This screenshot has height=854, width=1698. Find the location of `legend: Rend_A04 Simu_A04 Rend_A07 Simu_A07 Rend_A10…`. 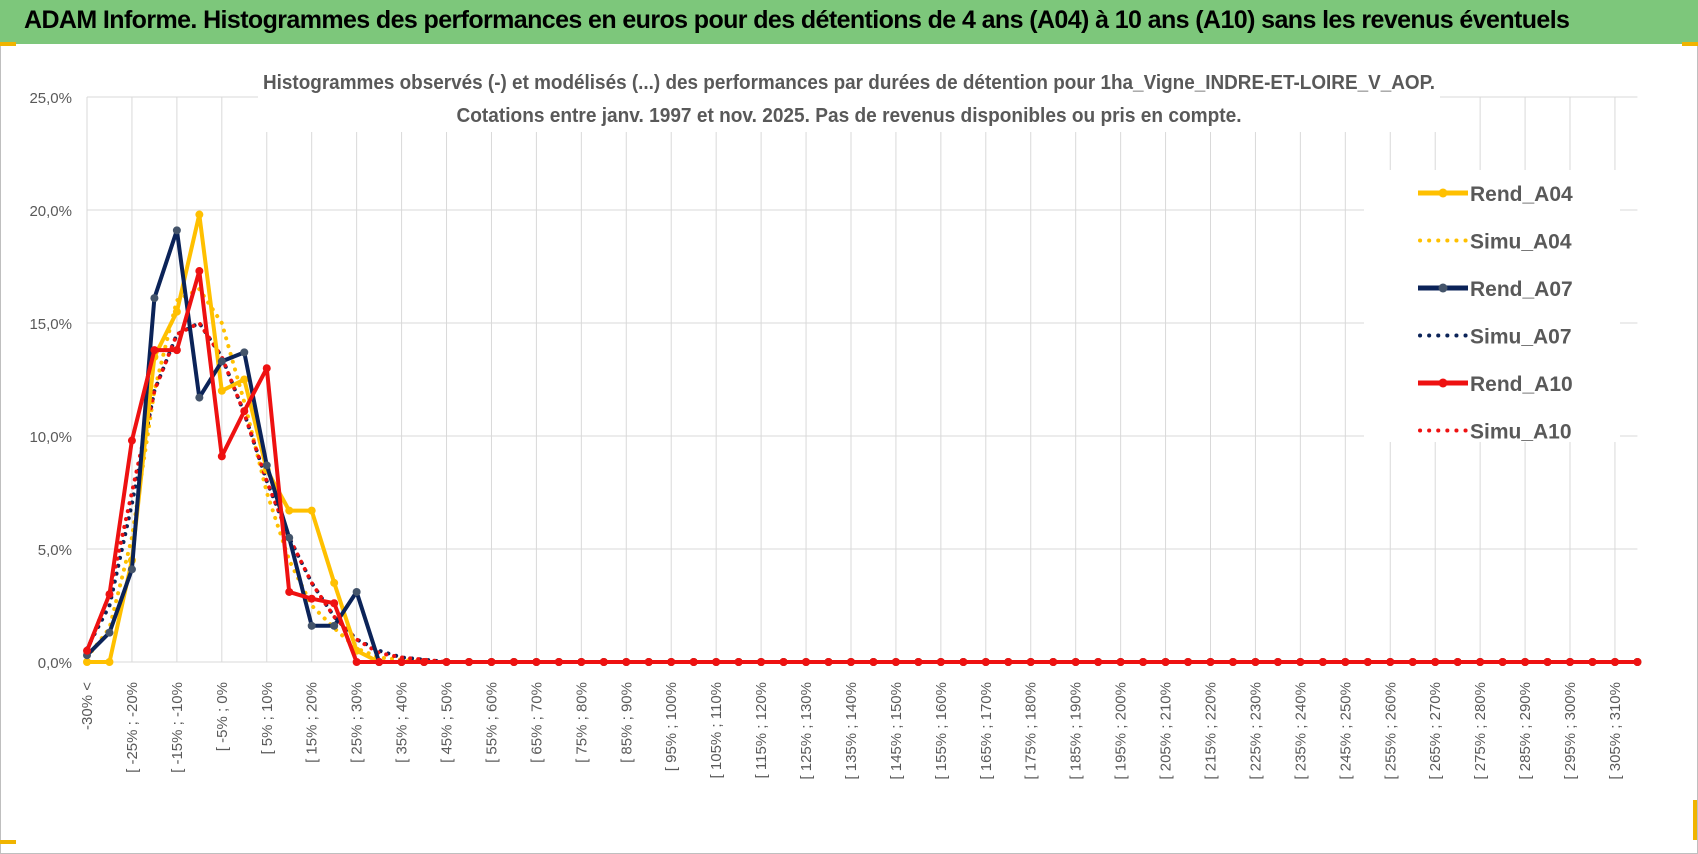

legend: Rend_A04 Simu_A04 Rend_A07 Simu_A07 Rend_A10… is located at coordinates (1492, 307).